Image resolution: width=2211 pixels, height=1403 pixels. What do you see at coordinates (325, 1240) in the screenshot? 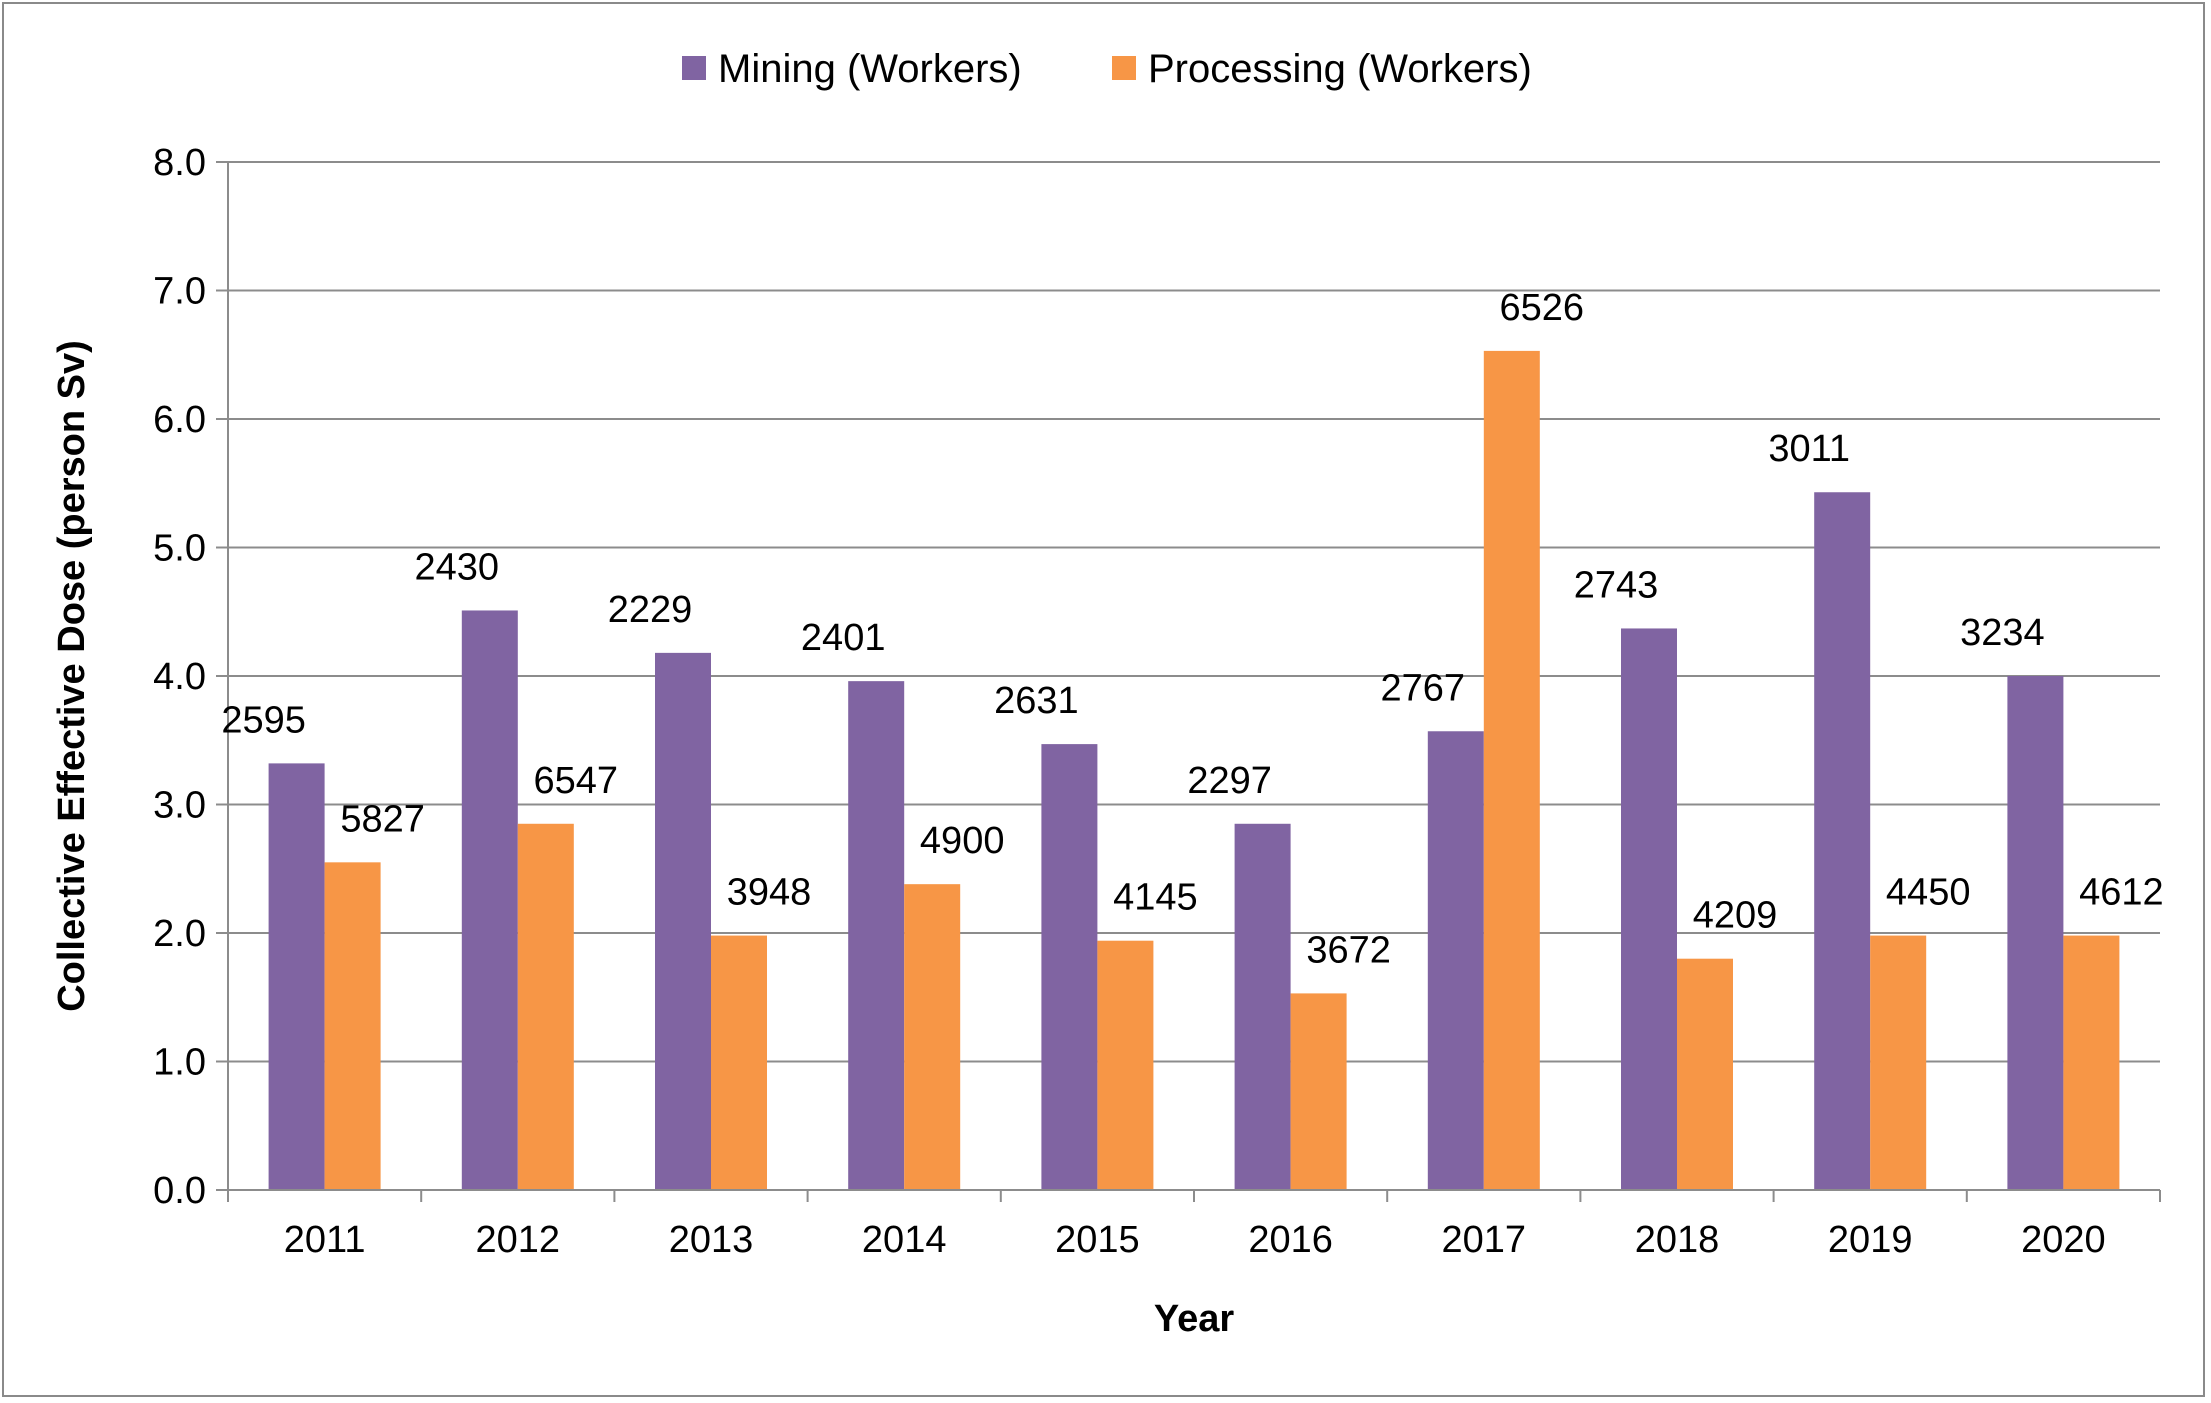
I see `x-tick-label: 2011` at bounding box center [325, 1240].